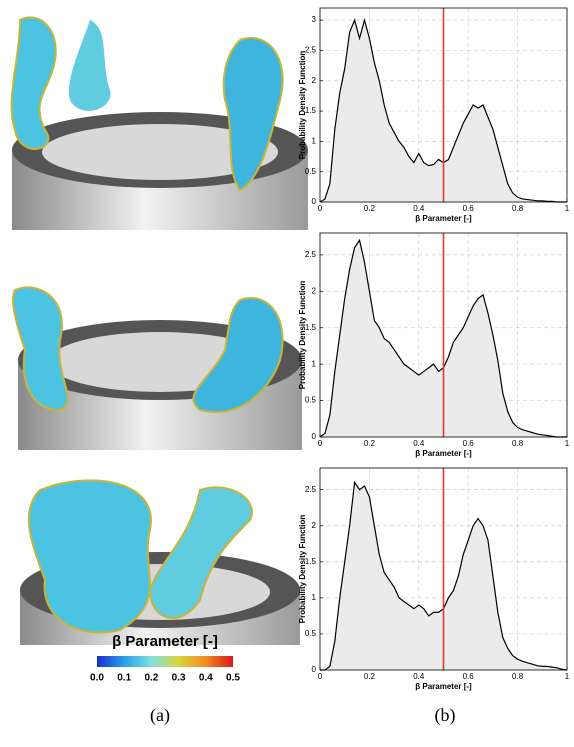 This screenshot has width=574, height=747. I want to click on colorbar-tick-label: 0.1, so click(124, 678).